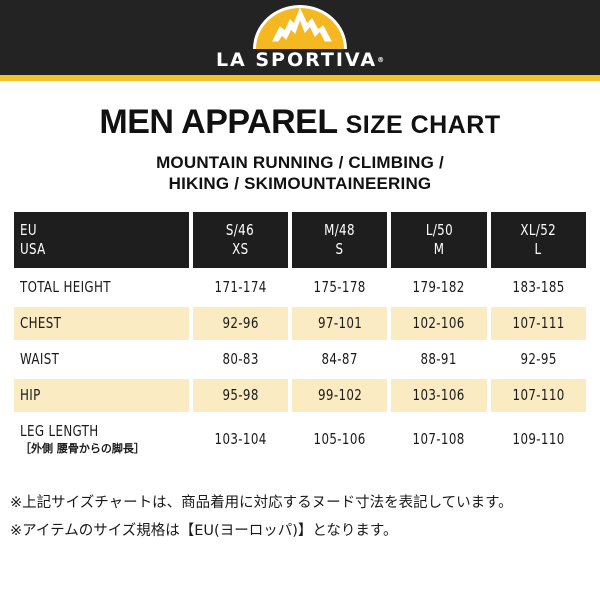 This screenshot has height=600, width=600. I want to click on header-col-2-usa: M, so click(439, 249).